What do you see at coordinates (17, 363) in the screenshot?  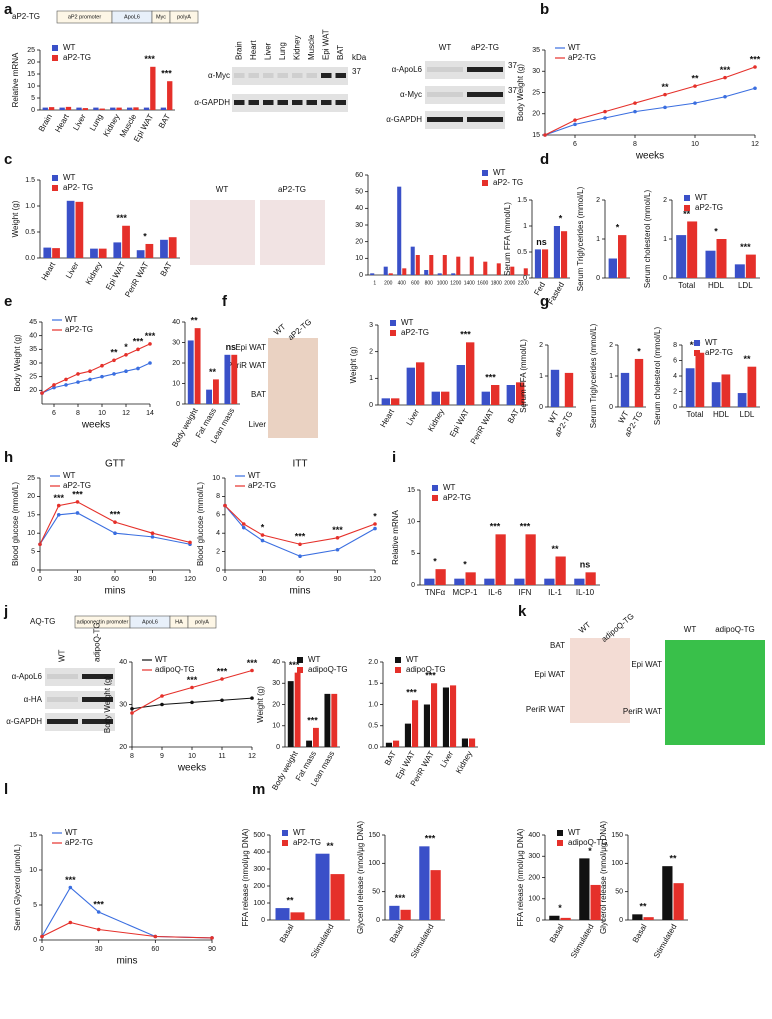 I see `y-axis-label: Body Weight (g)` at bounding box center [17, 363].